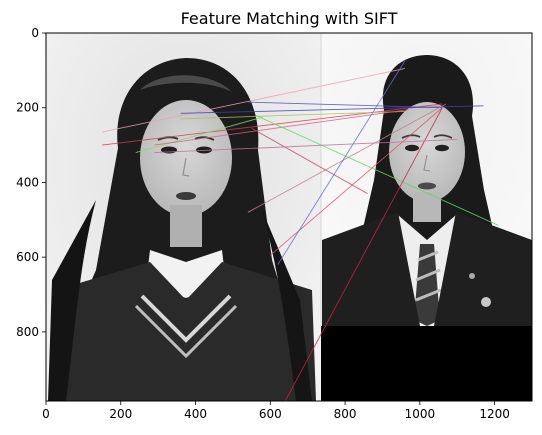 The image size is (542, 435). What do you see at coordinates (494, 414) in the screenshot?
I see `x-tick-label: 1200` at bounding box center [494, 414].